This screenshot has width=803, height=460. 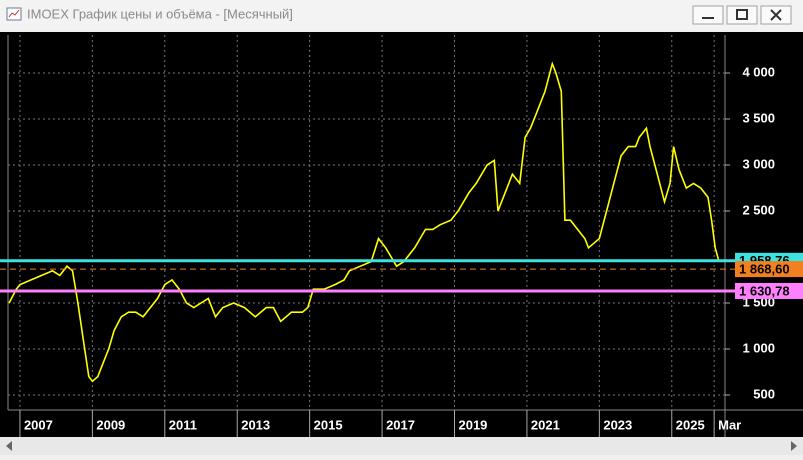 What do you see at coordinates (617, 424) in the screenshot?
I see `x-tick-label: 2023` at bounding box center [617, 424].